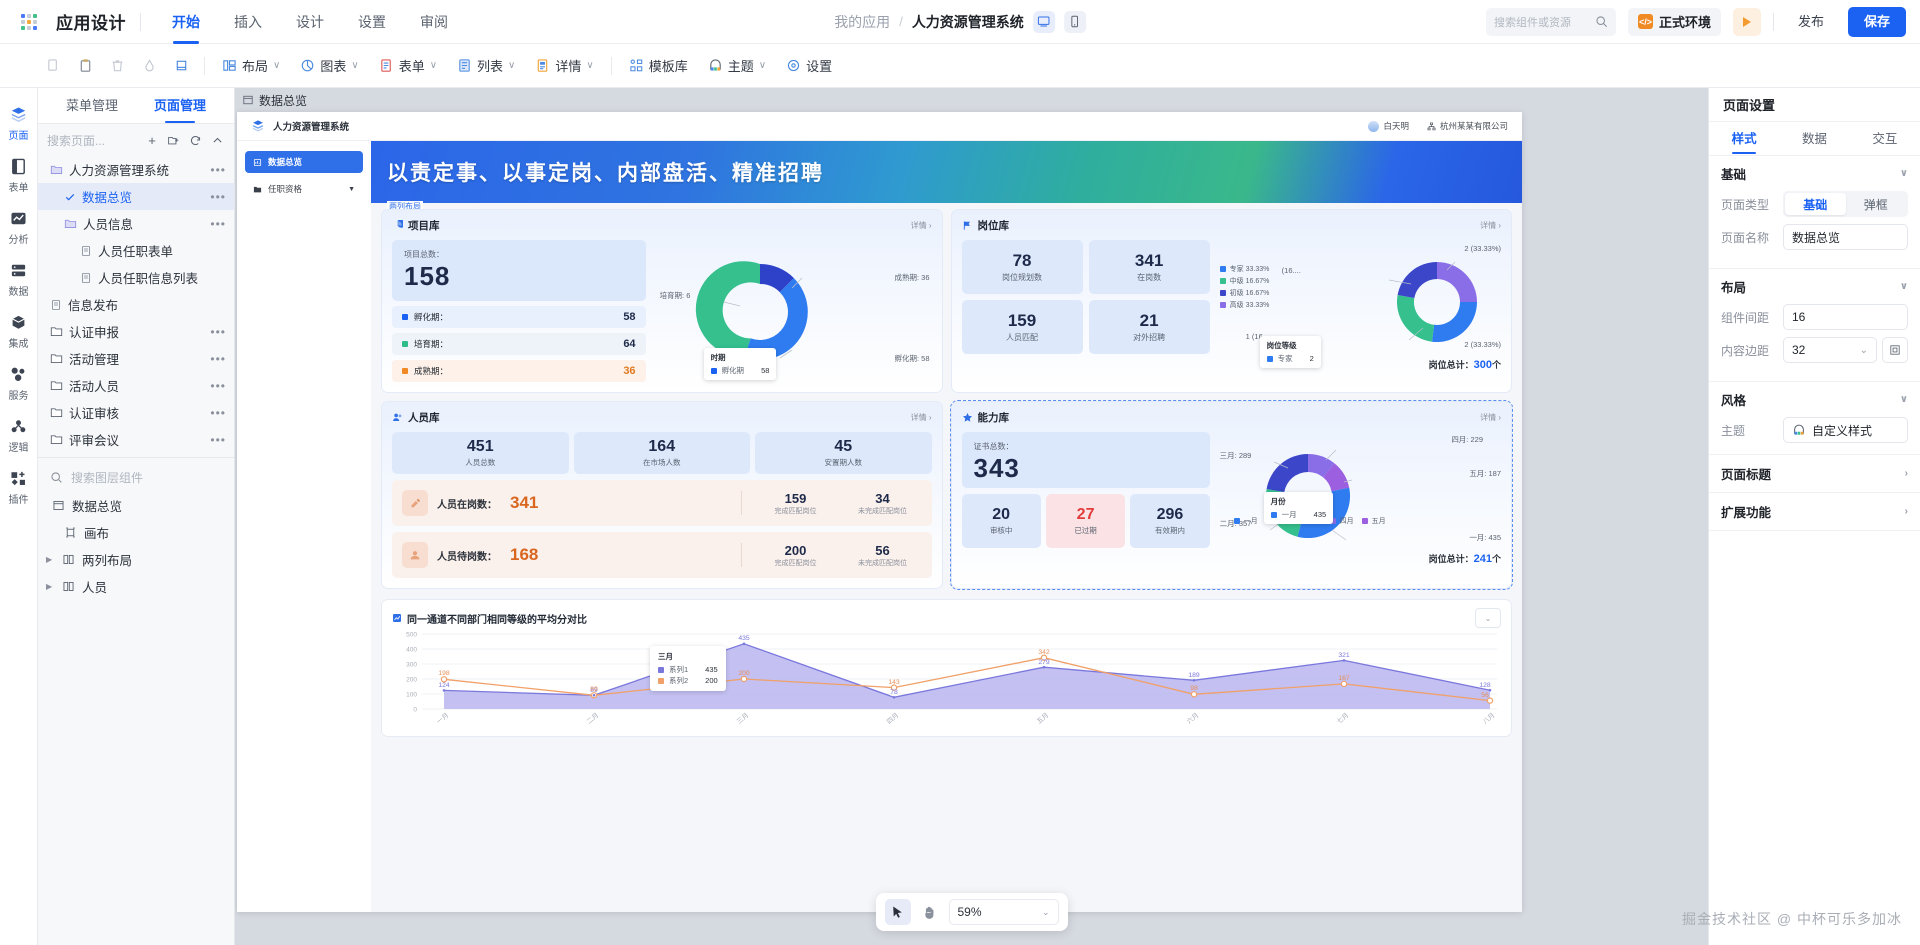 This screenshot has height=945, width=1920. Describe the element at coordinates (19, 123) in the screenshot. I see `rail-item-pages: 页面` at that location.